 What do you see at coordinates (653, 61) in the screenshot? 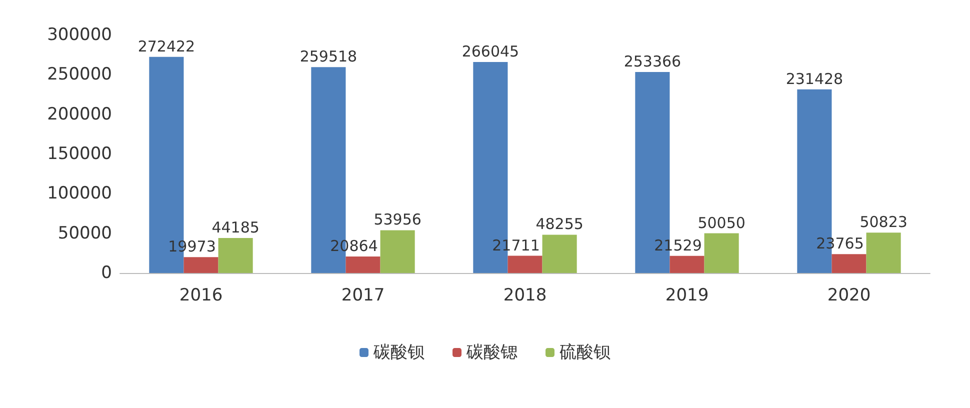
I see `data-label: 253366` at bounding box center [653, 61].